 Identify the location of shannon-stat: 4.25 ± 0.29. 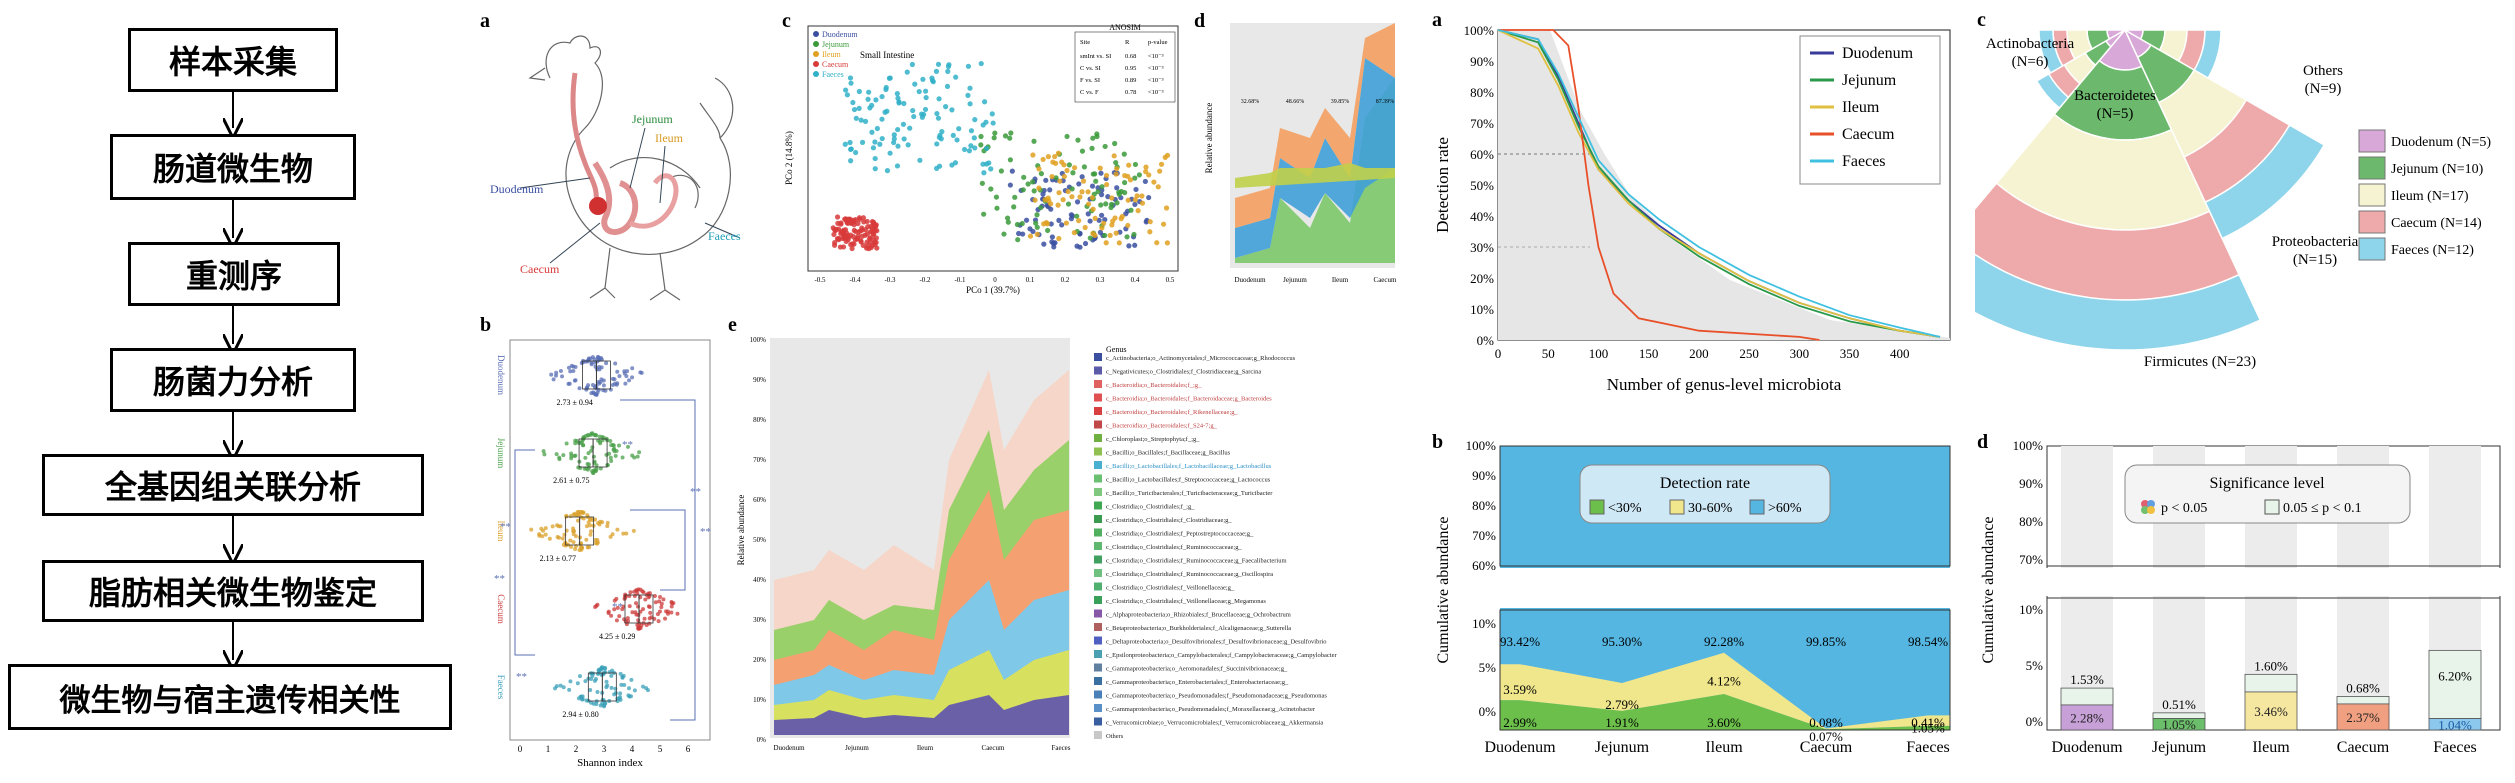
(617, 636).